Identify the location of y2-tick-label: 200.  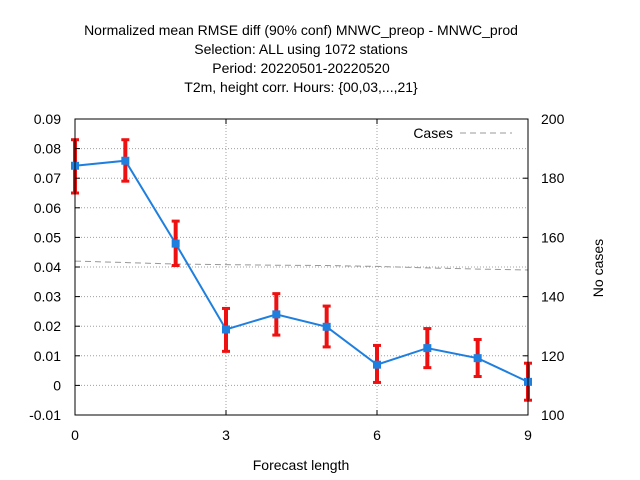
(553, 119).